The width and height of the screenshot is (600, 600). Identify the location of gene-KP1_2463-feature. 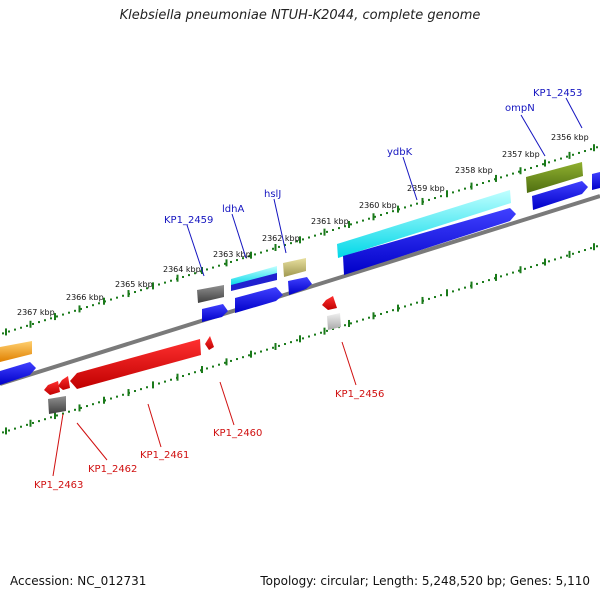
(57, 405).